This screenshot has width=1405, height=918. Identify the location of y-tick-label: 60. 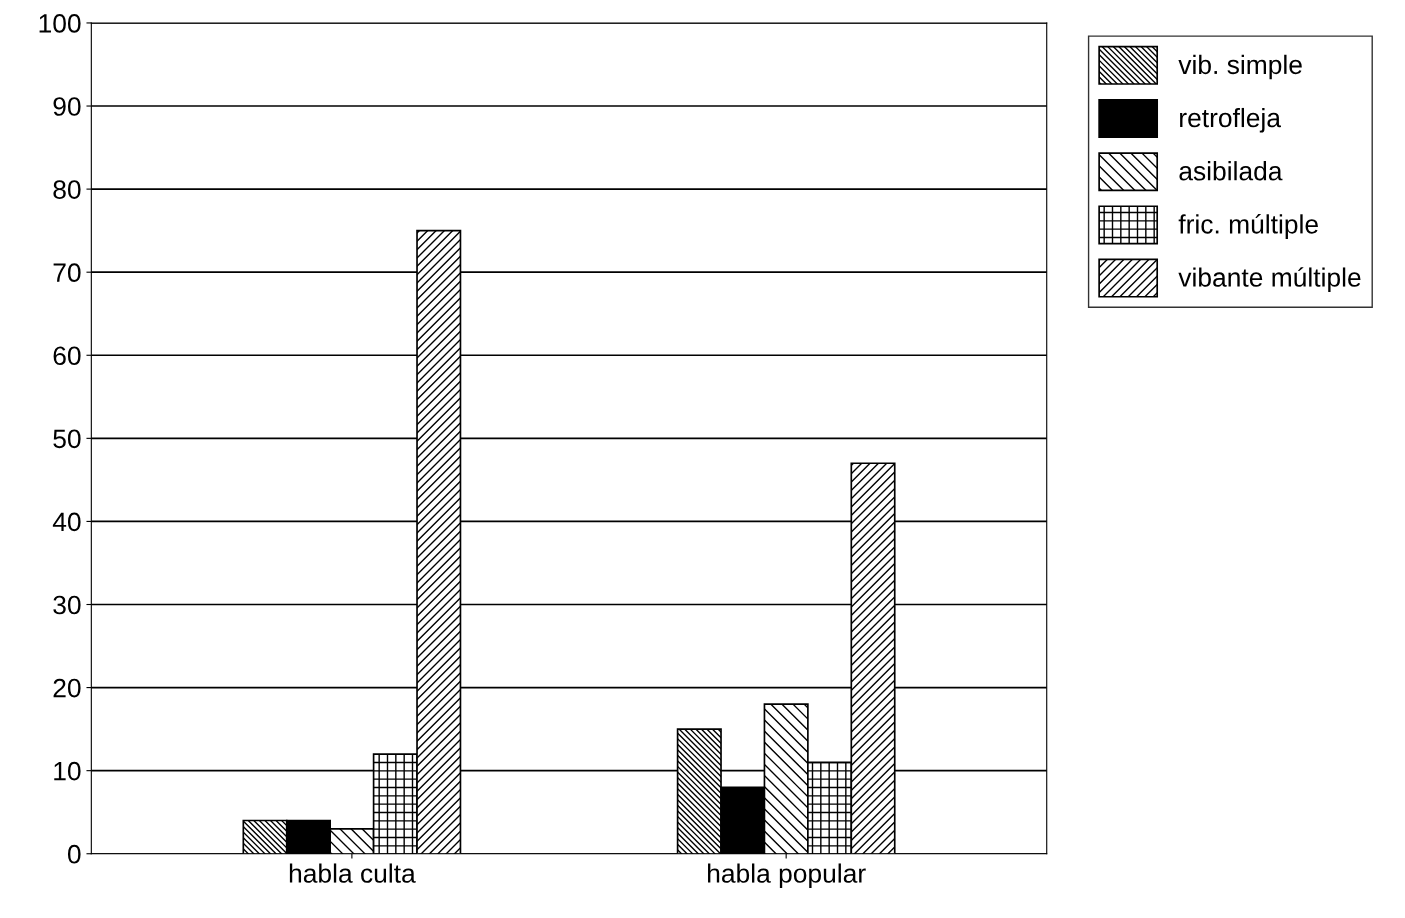
(67, 356).